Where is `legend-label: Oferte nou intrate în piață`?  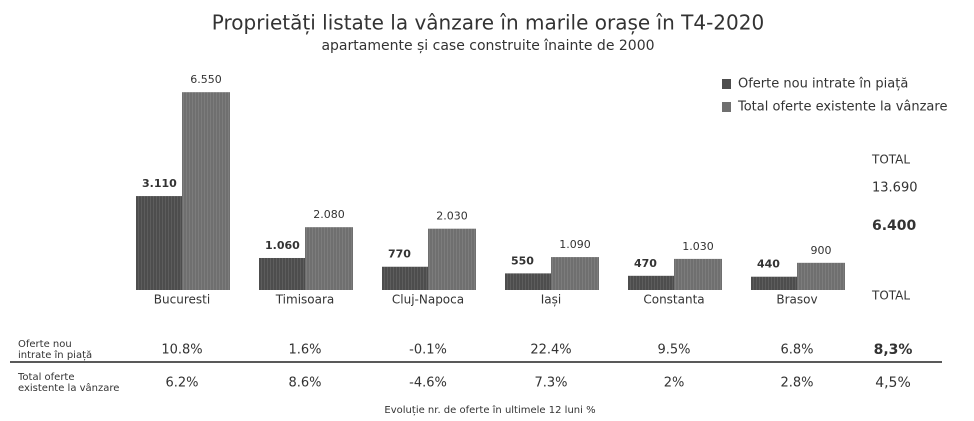
legend-label: Oferte nou intrate în piață is located at coordinates (823, 84).